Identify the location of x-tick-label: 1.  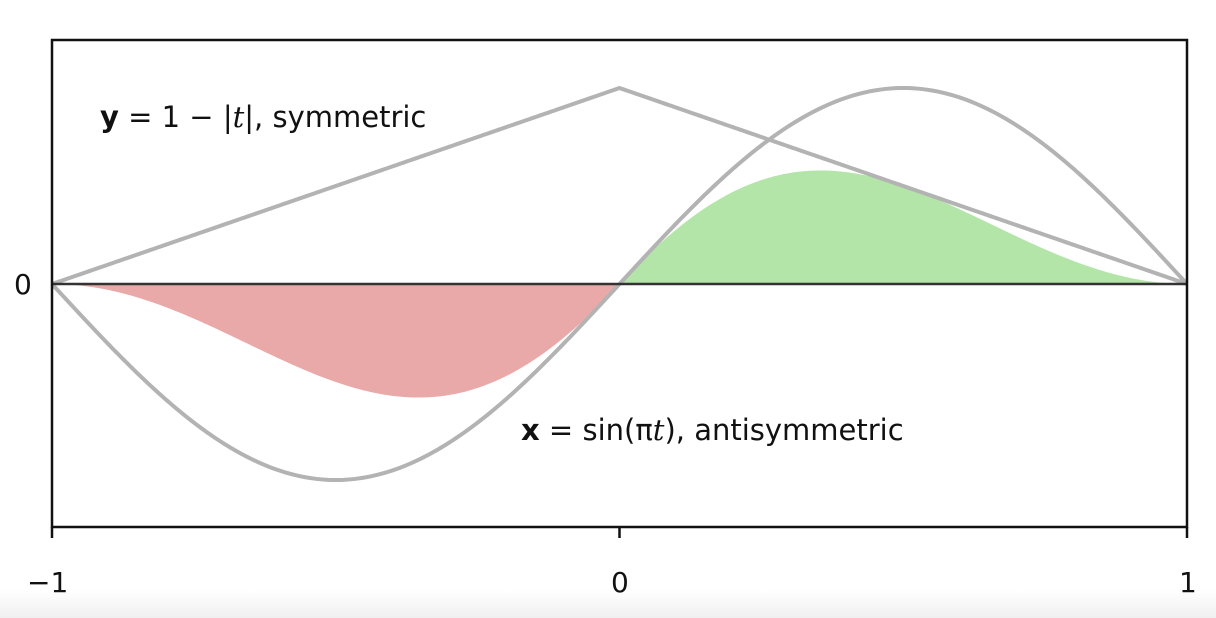
(1188, 582).